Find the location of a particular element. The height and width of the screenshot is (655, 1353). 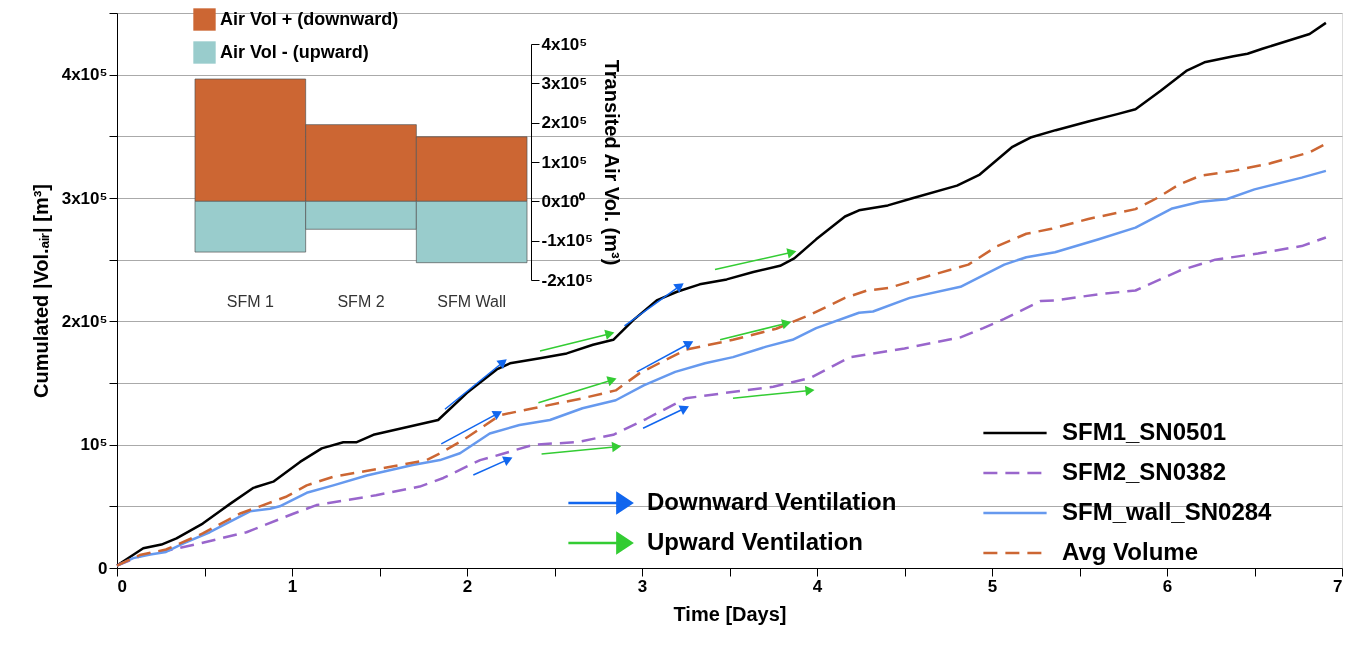

x-tick-label: 5 is located at coordinates (992, 586).